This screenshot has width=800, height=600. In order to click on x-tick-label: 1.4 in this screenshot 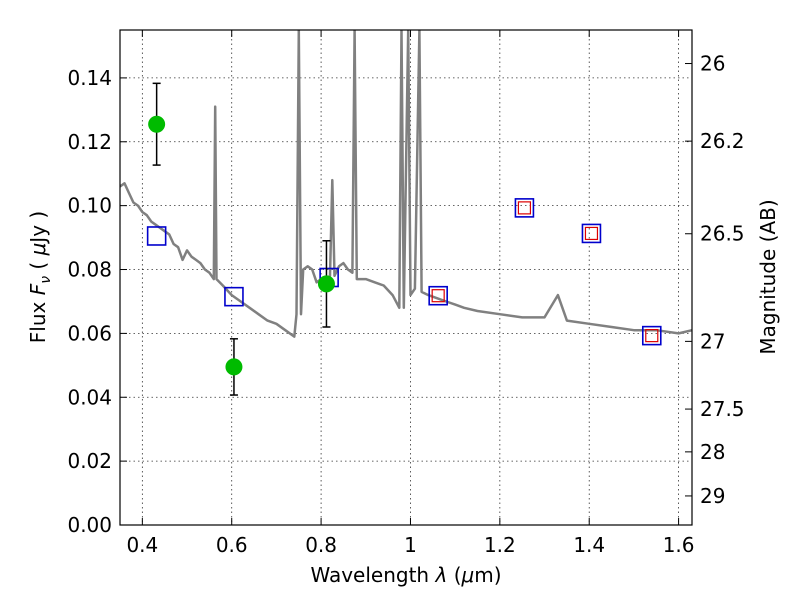, I will do `click(589, 545)`.